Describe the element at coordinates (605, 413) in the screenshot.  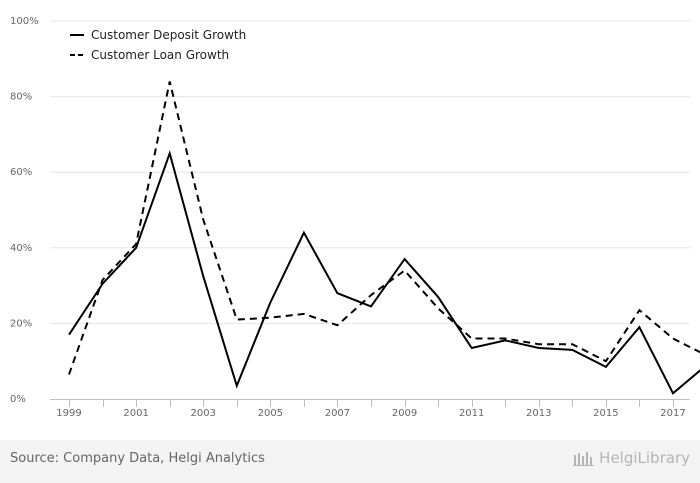
I see `x-tick-label: 2015` at that location.